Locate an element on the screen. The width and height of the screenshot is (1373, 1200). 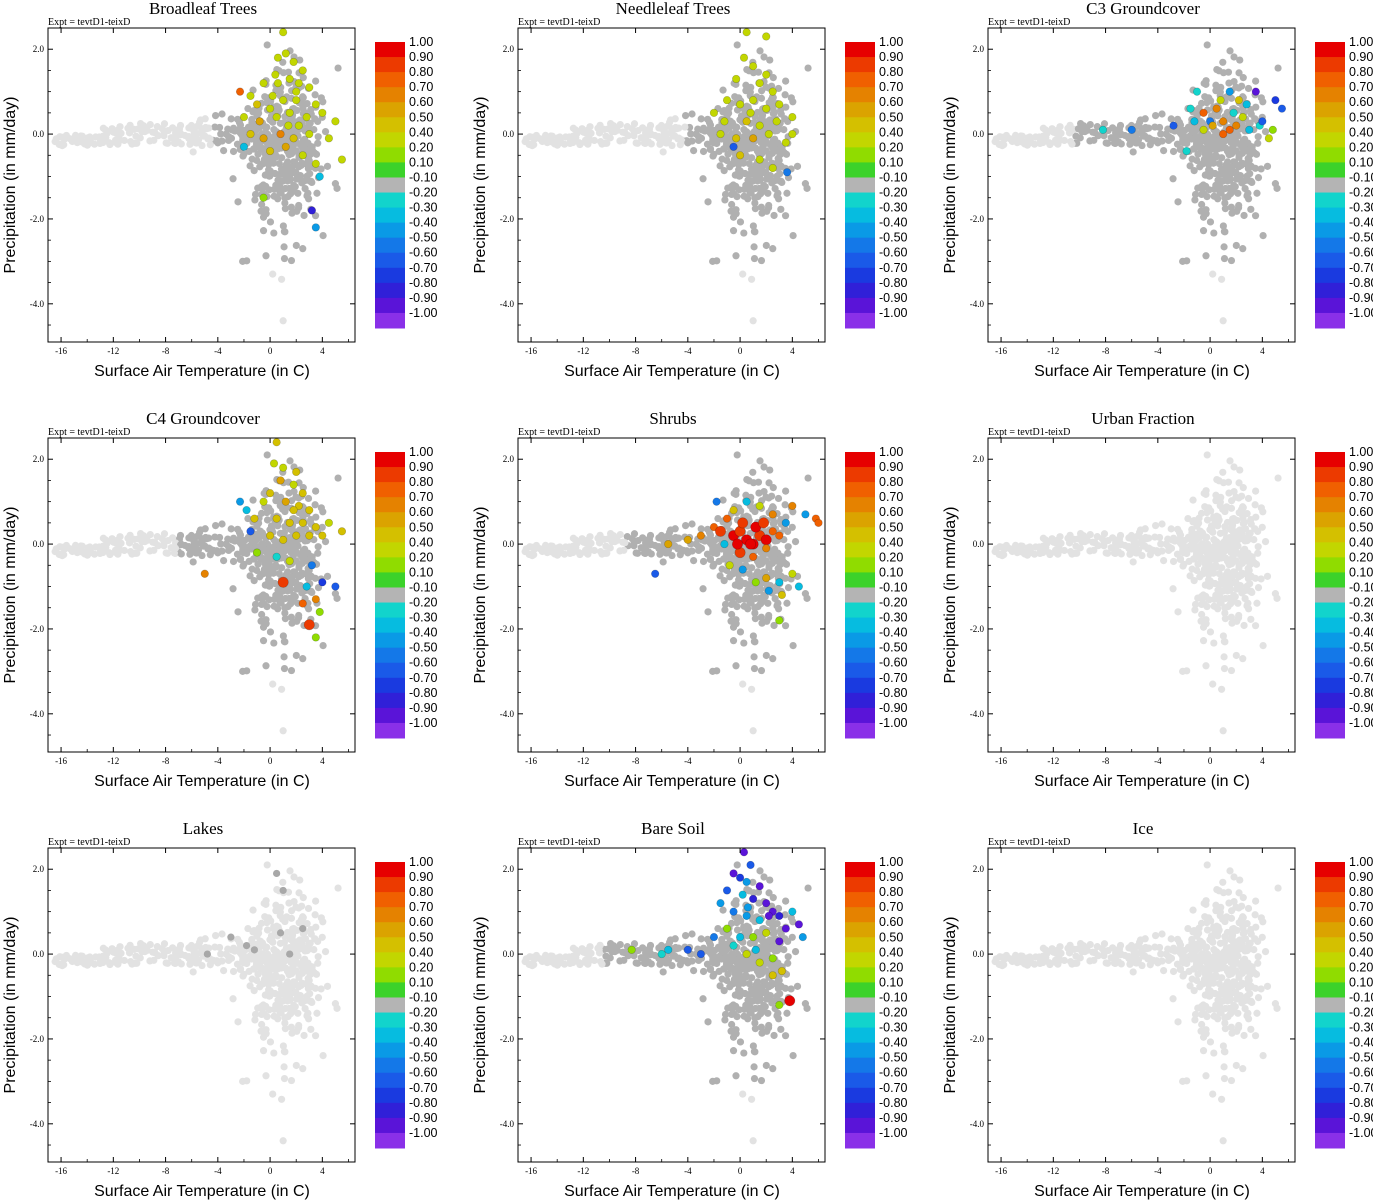
colorbar-label: -0.80 is located at coordinates (893, 693).